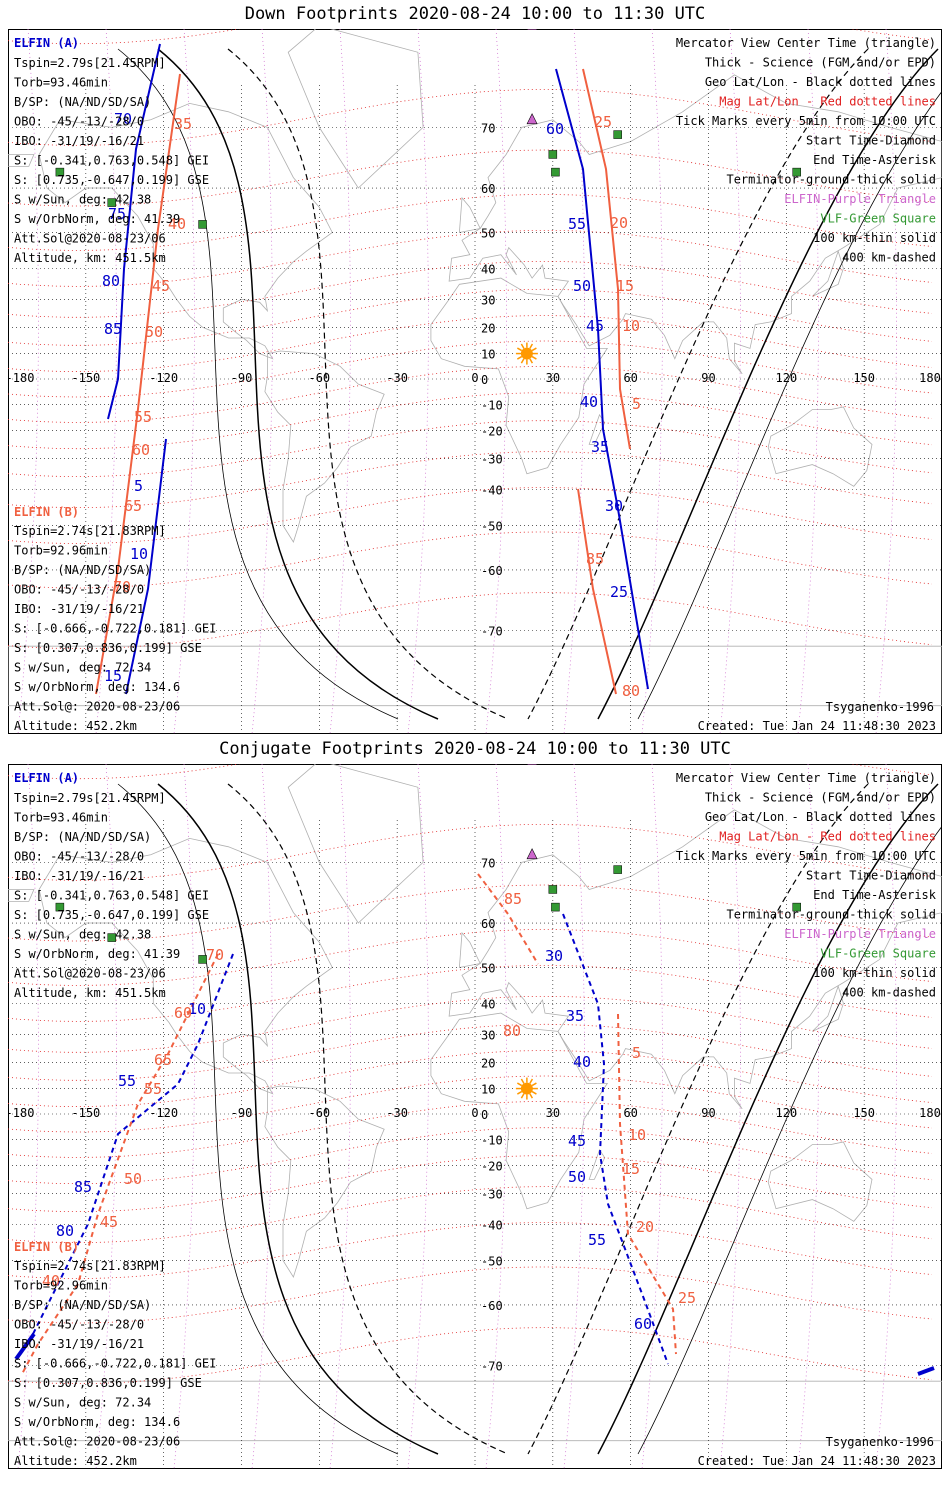 This screenshot has width=950, height=1500. Describe the element at coordinates (79, 857) in the screenshot. I see `elfin-a-info-line: OBO: -45/-13/-28/0` at that location.